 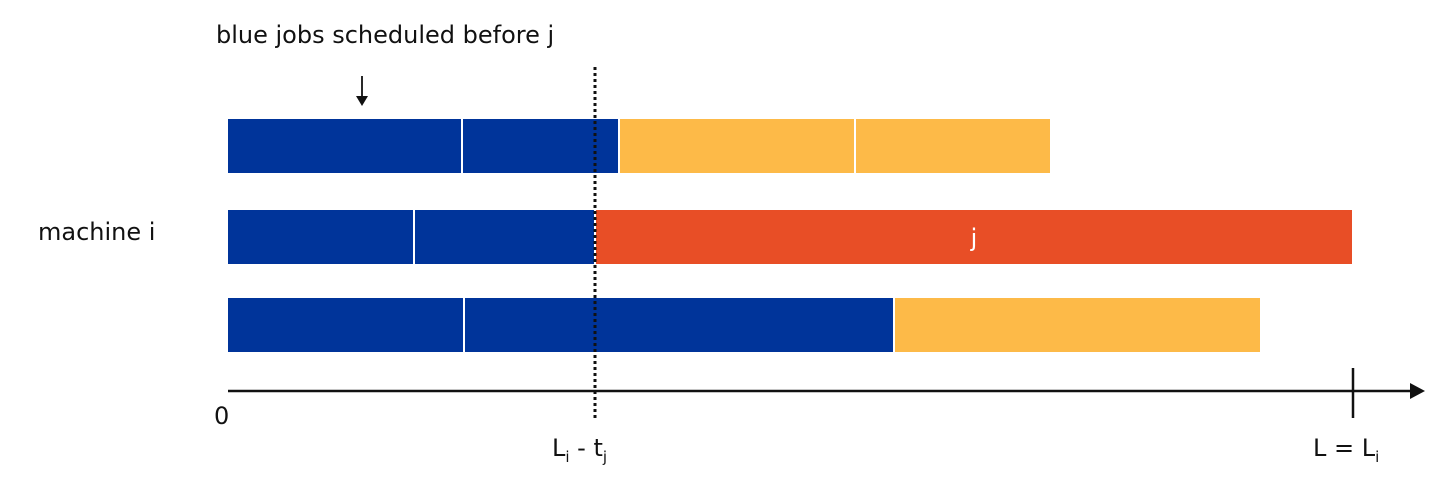 I want to click on axis-arrow-icon, so click(x=1417, y=391).